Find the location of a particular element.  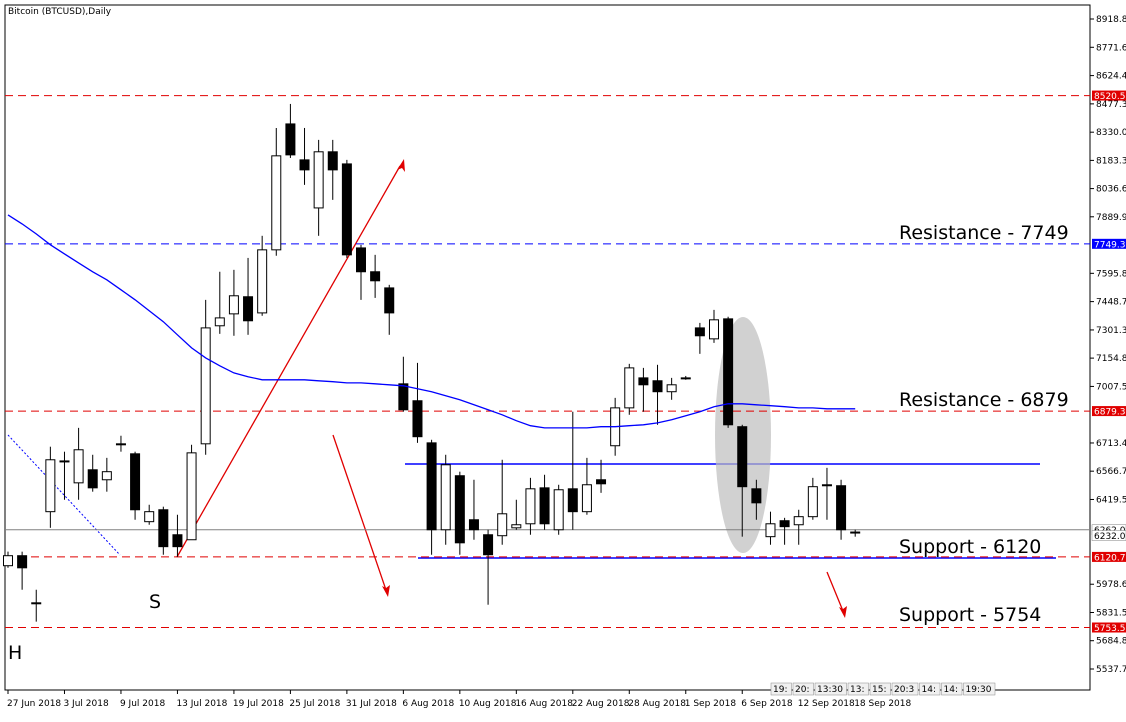

level-label: 7749.3 is located at coordinates (1110, 245).